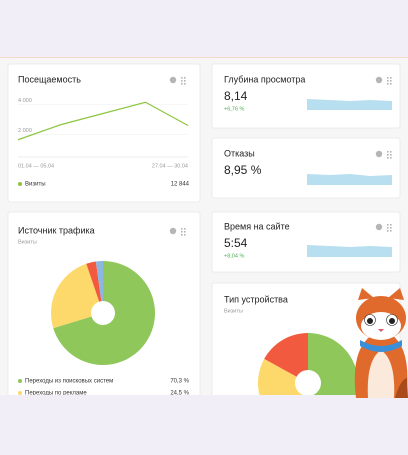 This screenshot has height=455, width=408. What do you see at coordinates (243, 170) in the screenshot?
I see `metric-value: 8,95 %` at bounding box center [243, 170].